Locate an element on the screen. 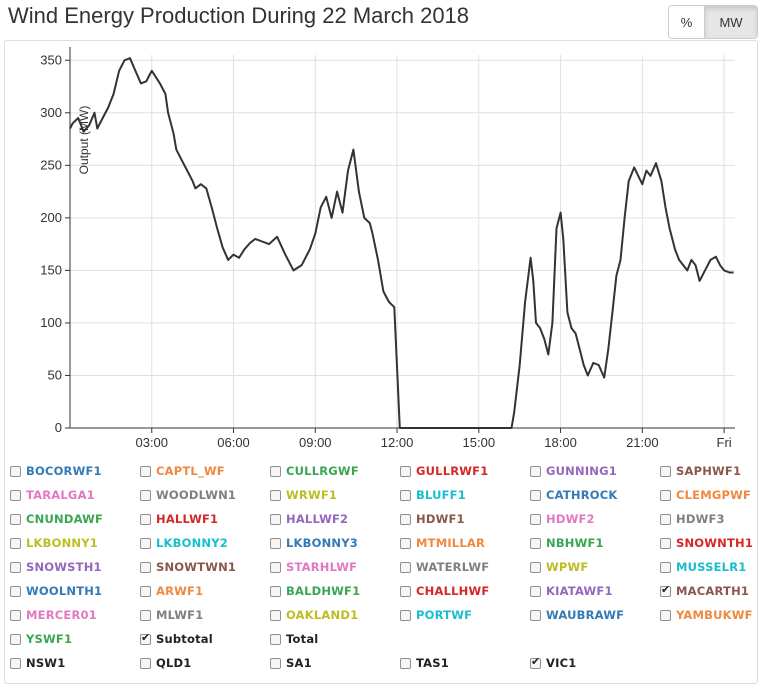 Image resolution: width=764 pixels, height=687 pixels. mw-button: MW is located at coordinates (731, 22).